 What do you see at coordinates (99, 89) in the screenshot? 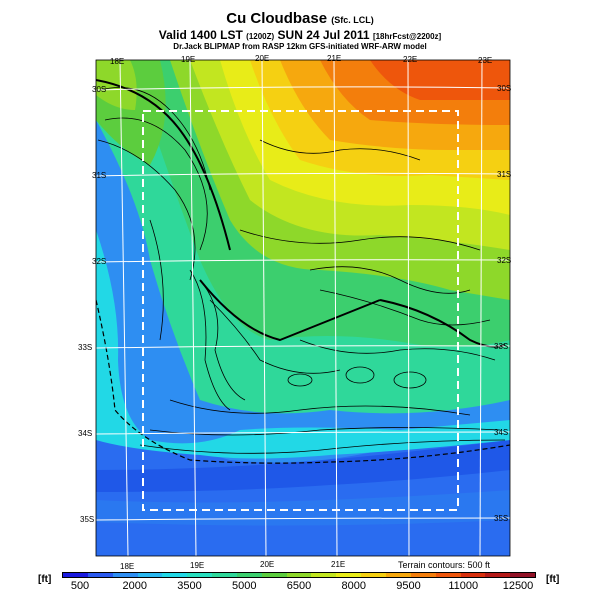
I see `lat-label-left: 30S` at bounding box center [99, 89].